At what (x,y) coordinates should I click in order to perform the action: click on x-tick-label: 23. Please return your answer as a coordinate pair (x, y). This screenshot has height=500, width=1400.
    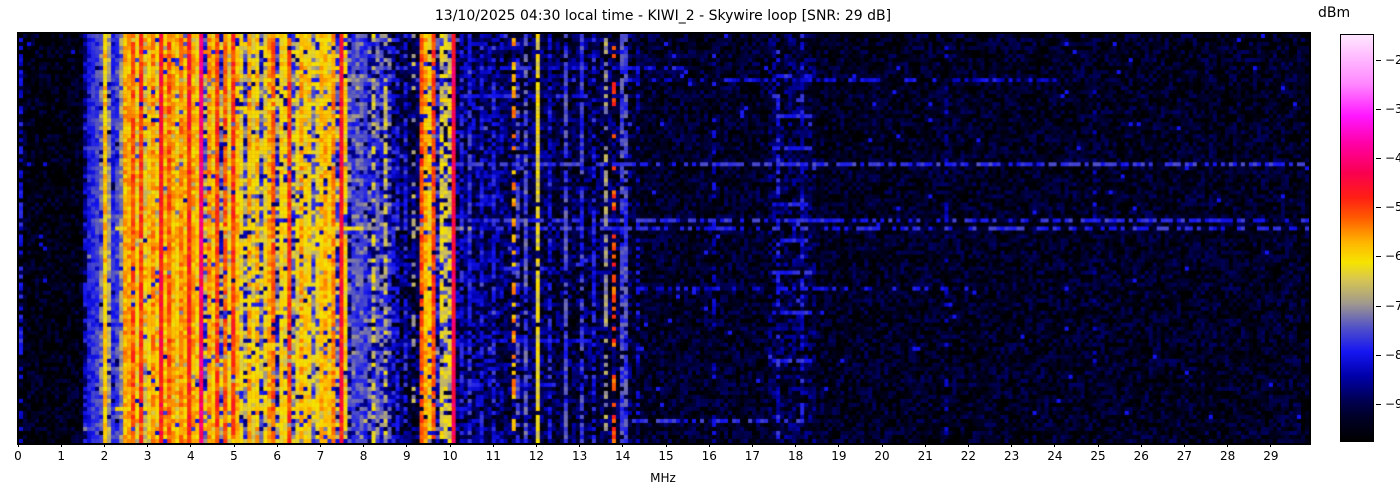
    Looking at the image, I should click on (1011, 456).